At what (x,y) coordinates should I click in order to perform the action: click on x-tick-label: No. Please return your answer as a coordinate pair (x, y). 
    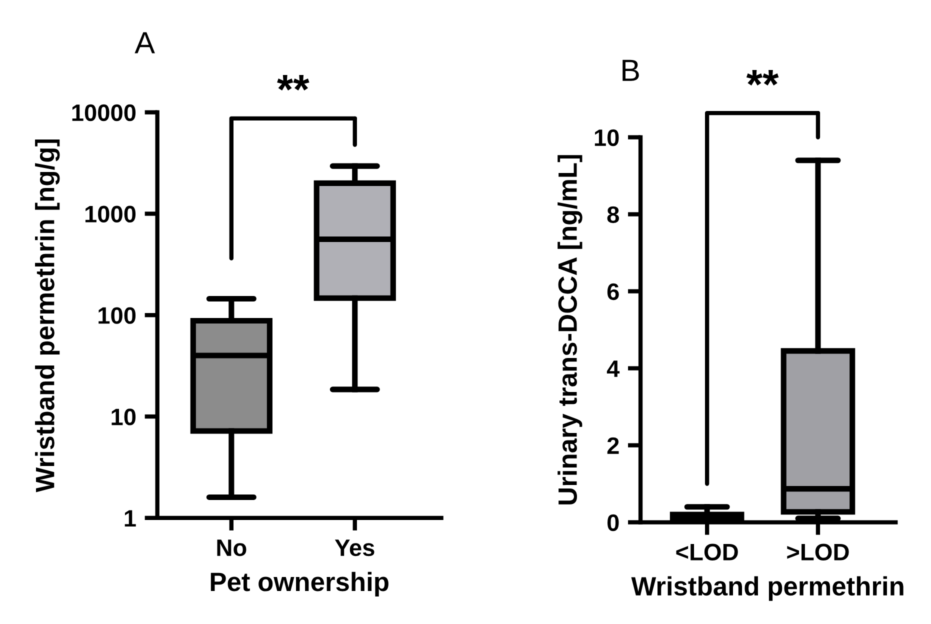
    Looking at the image, I should click on (231, 548).